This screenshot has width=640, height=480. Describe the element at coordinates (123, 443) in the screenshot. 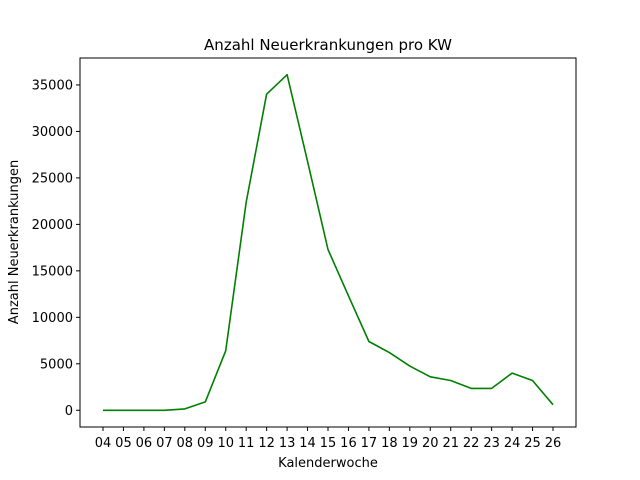

I see `x-tick-label: 05` at that location.